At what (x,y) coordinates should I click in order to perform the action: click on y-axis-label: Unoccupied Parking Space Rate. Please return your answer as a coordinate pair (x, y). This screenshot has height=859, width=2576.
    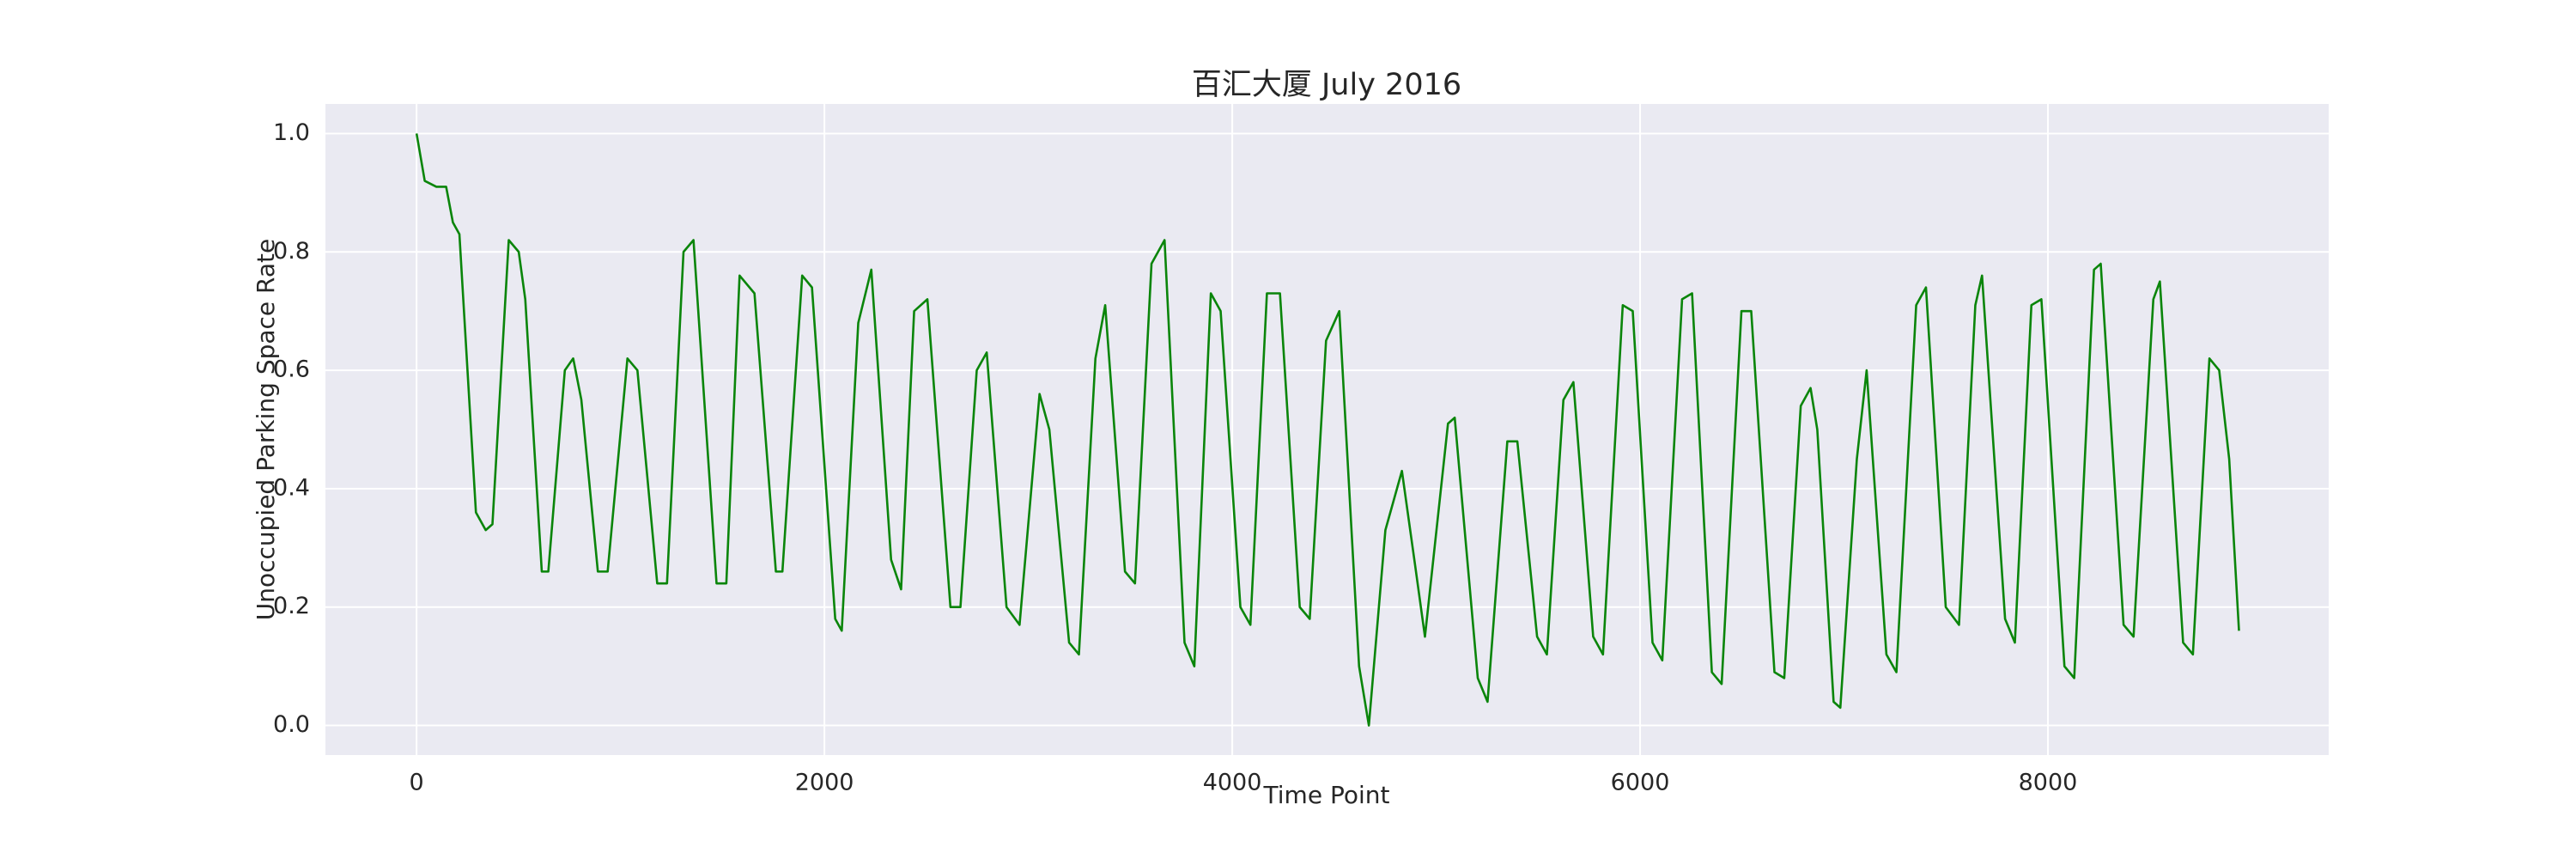
    Looking at the image, I should click on (266, 430).